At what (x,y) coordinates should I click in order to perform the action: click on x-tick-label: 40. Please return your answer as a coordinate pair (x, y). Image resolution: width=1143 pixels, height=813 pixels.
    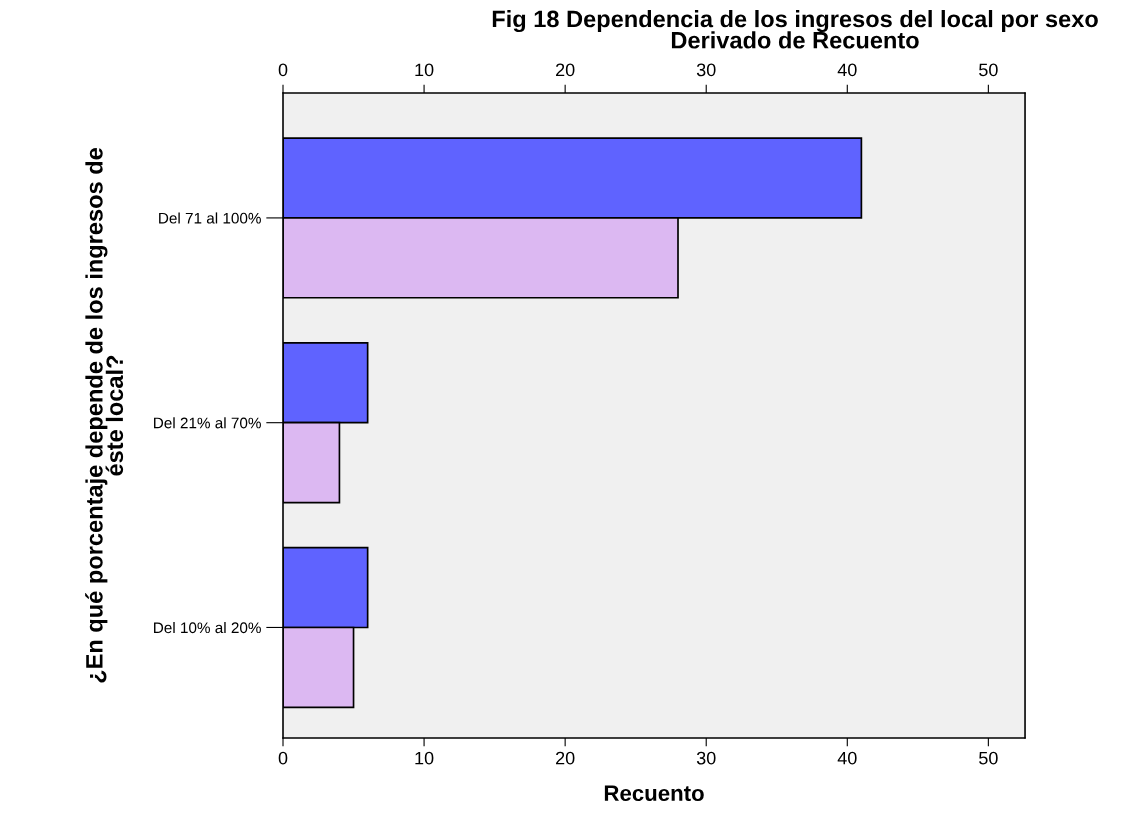
    Looking at the image, I should click on (847, 758).